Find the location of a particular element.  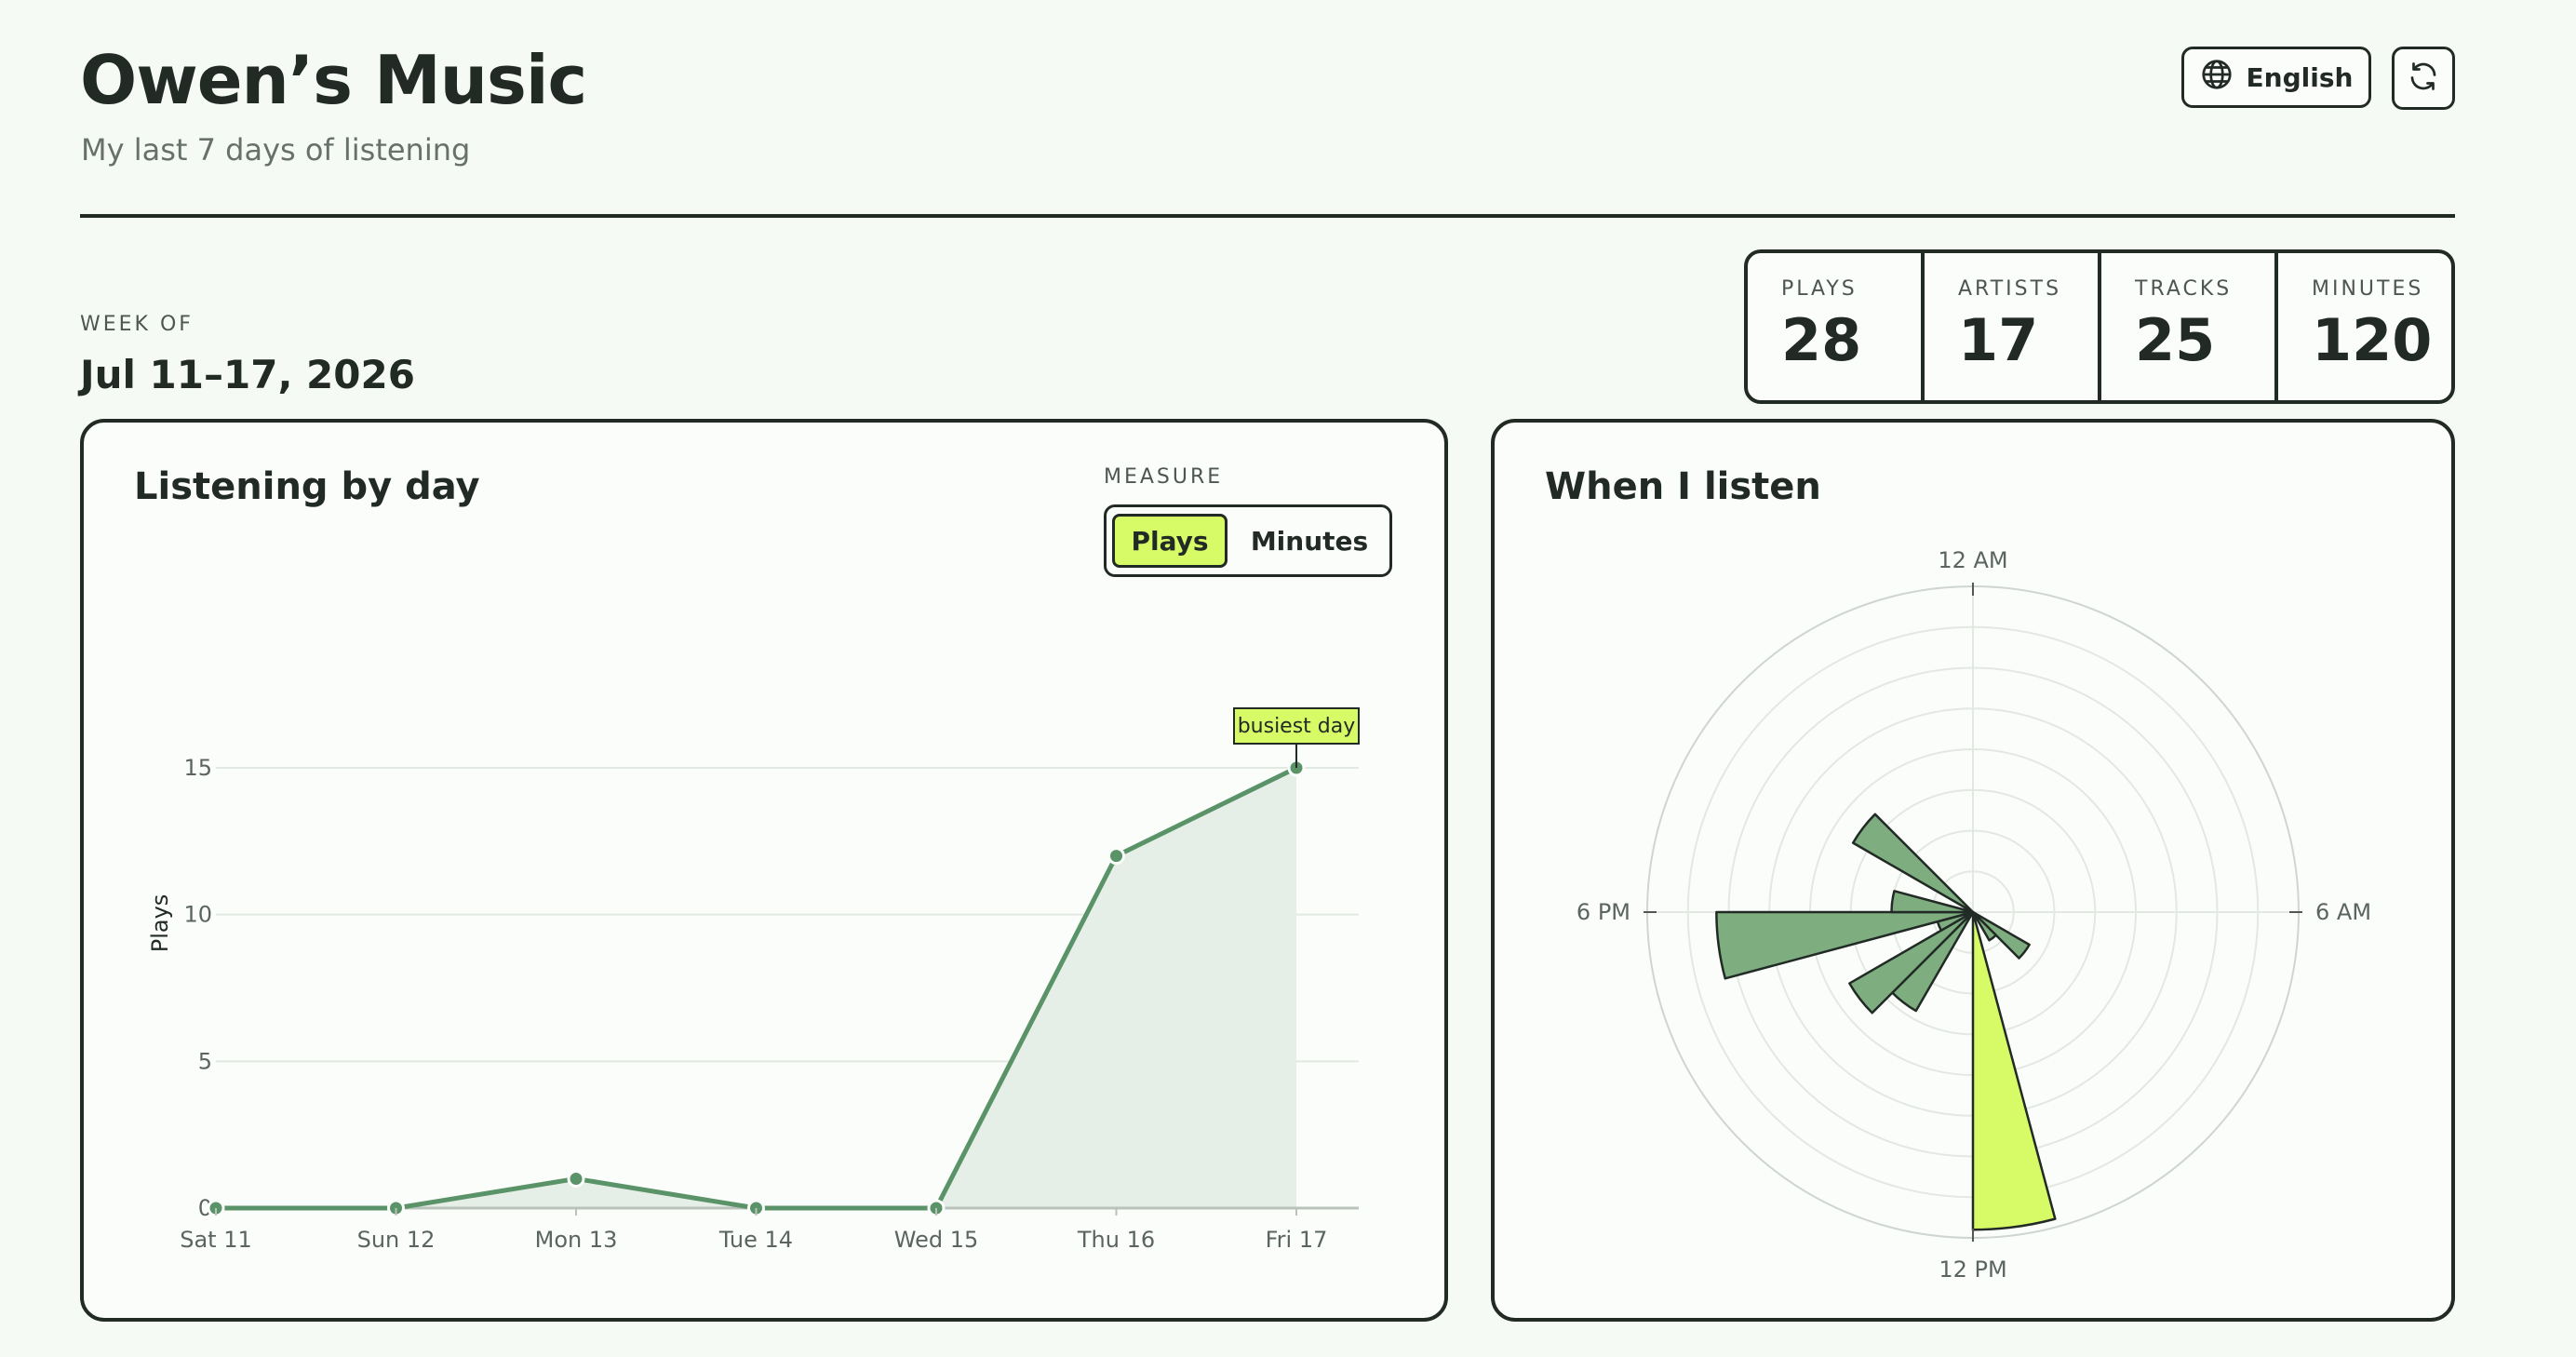

polar-angle-label: 6 PM is located at coordinates (1603, 912).